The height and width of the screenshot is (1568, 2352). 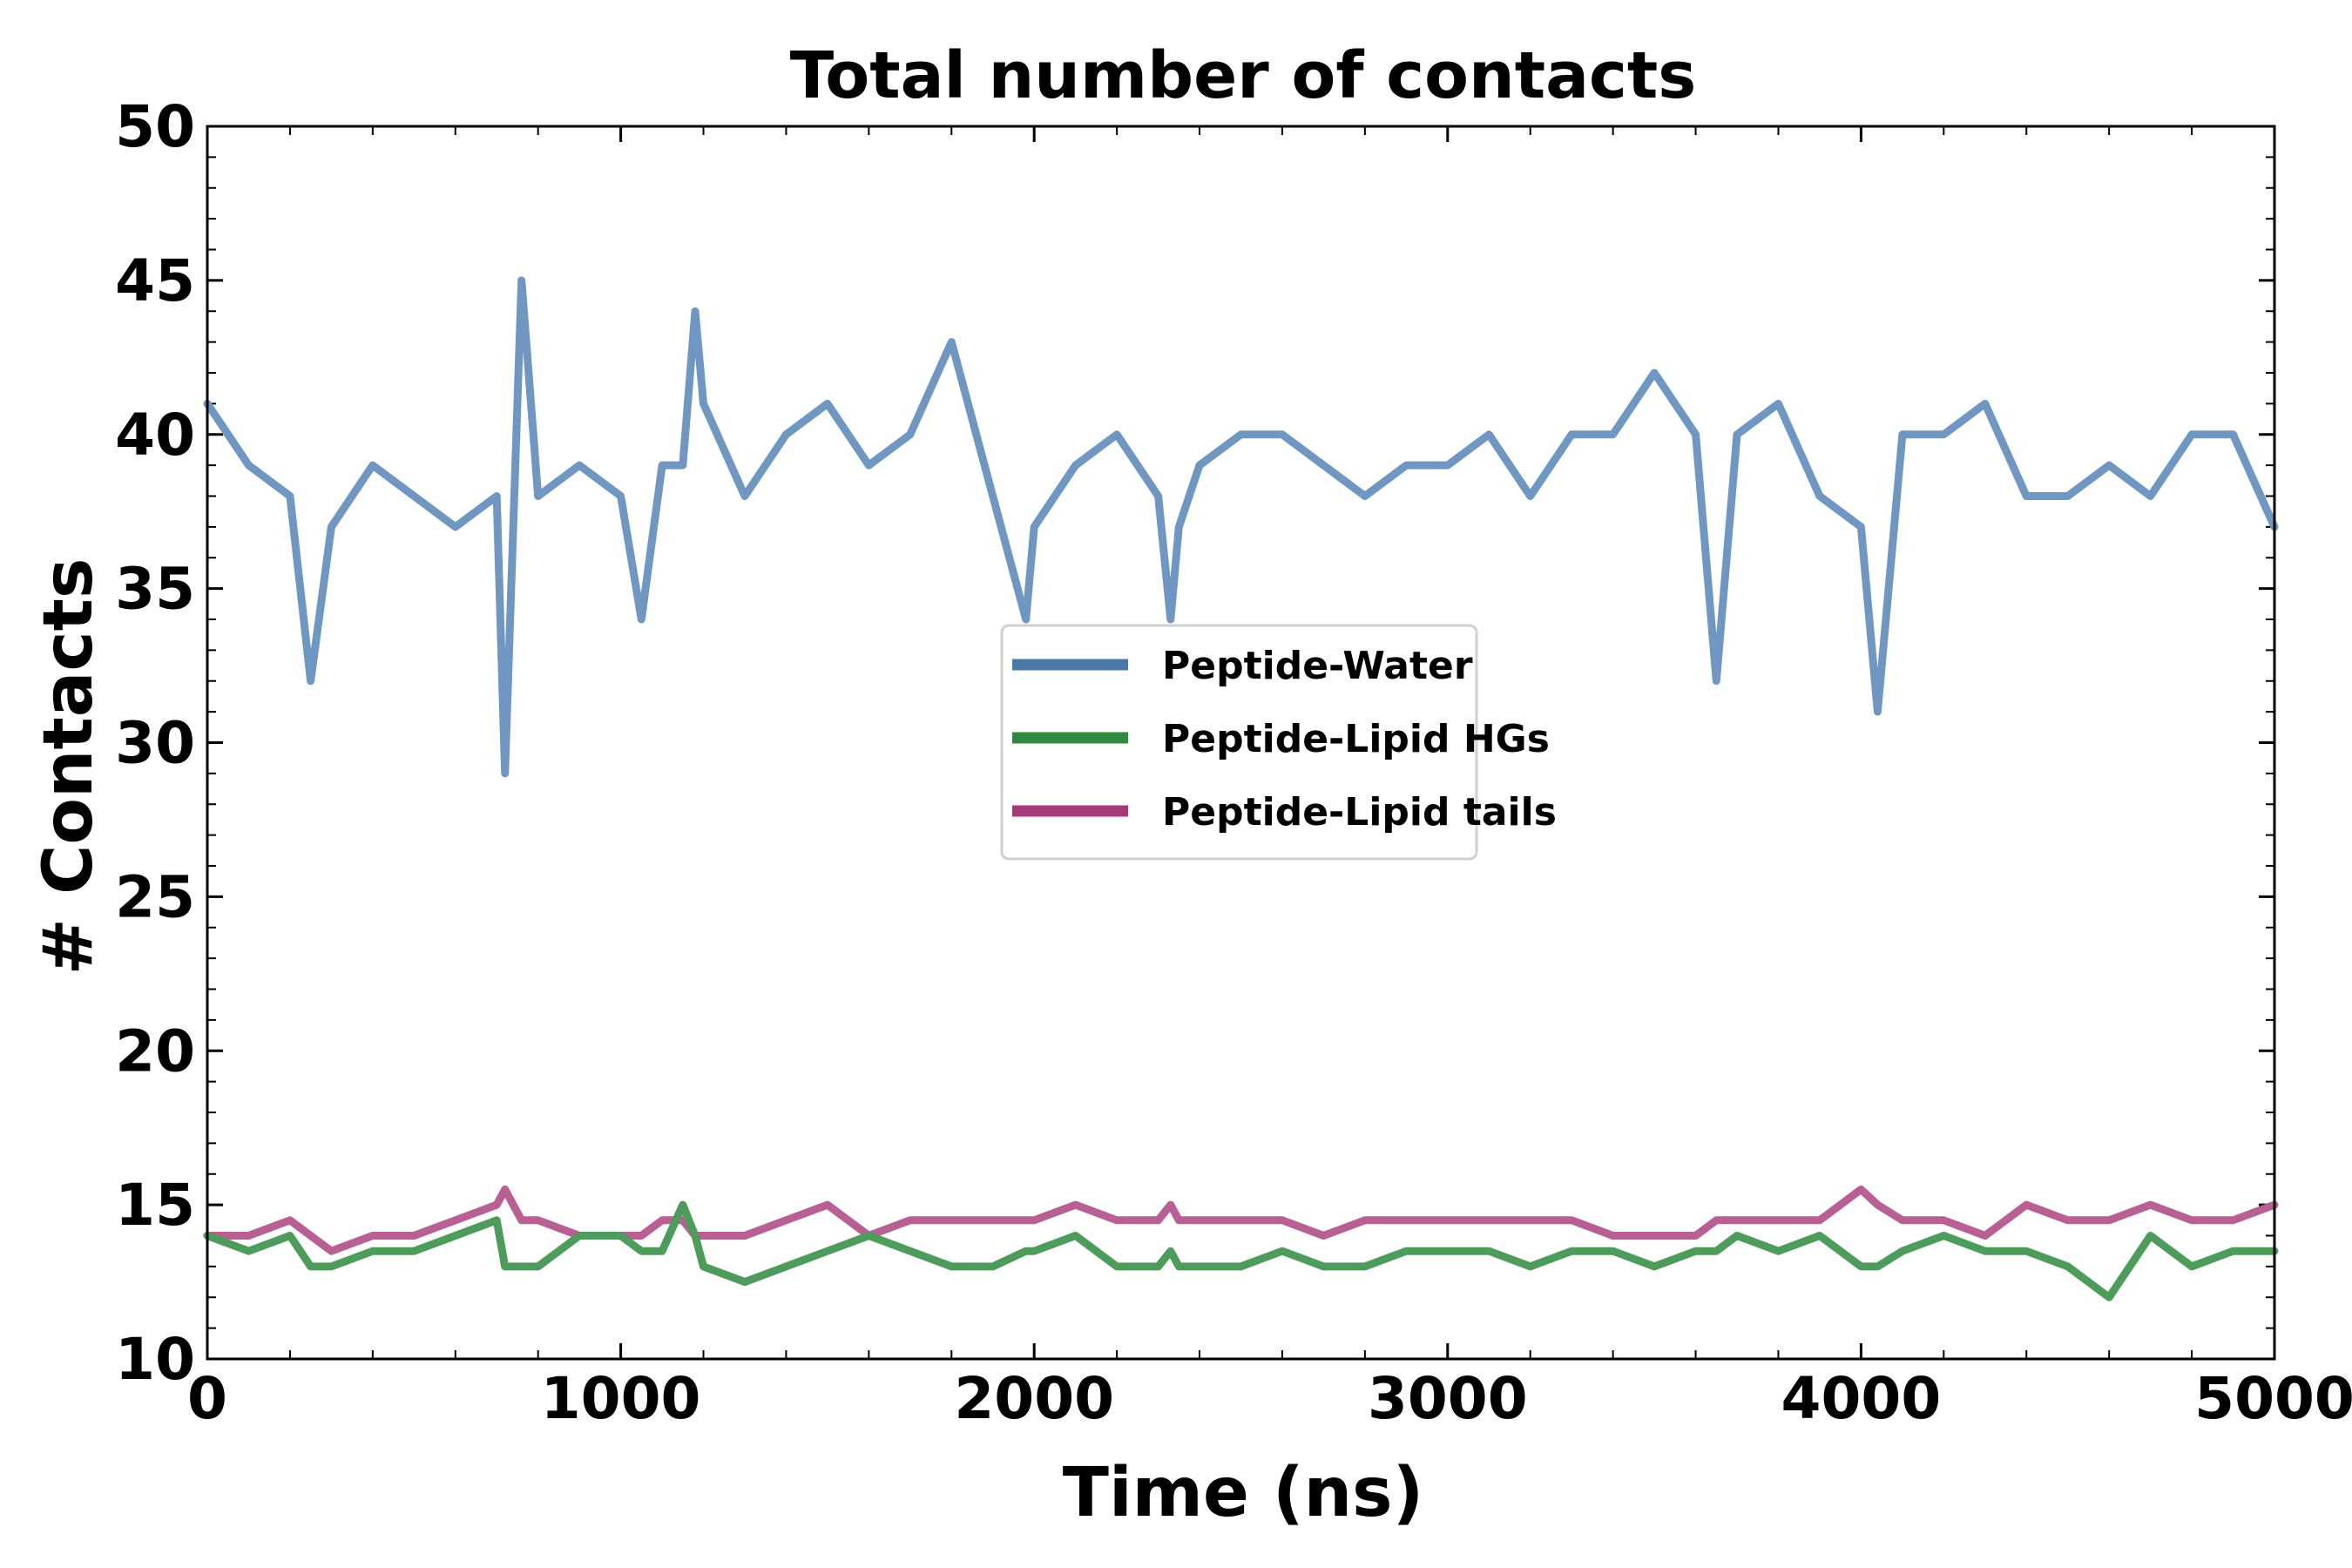 What do you see at coordinates (155, 1359) in the screenshot?
I see `y-tick-label: 10` at bounding box center [155, 1359].